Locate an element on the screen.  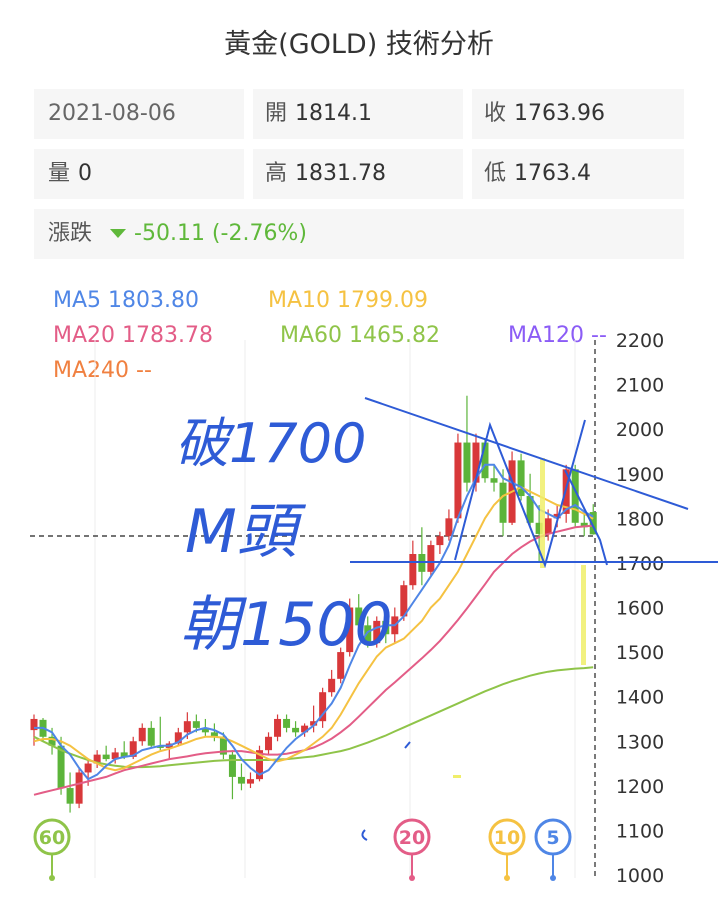
y-tick-label: 1600 is located at coordinates (640, 609).